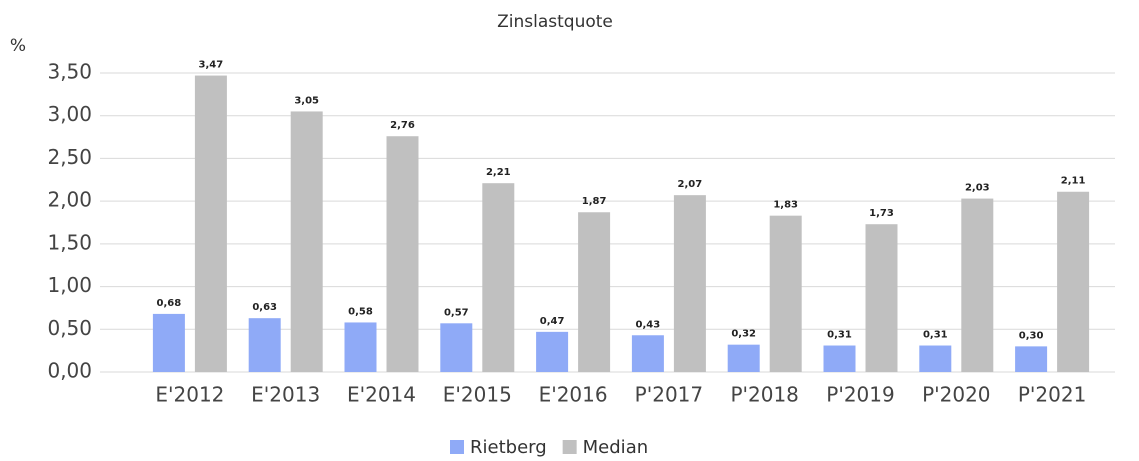 Image resolution: width=1139 pixels, height=461 pixels. I want to click on x-tick-label: P'2021, so click(1052, 395).